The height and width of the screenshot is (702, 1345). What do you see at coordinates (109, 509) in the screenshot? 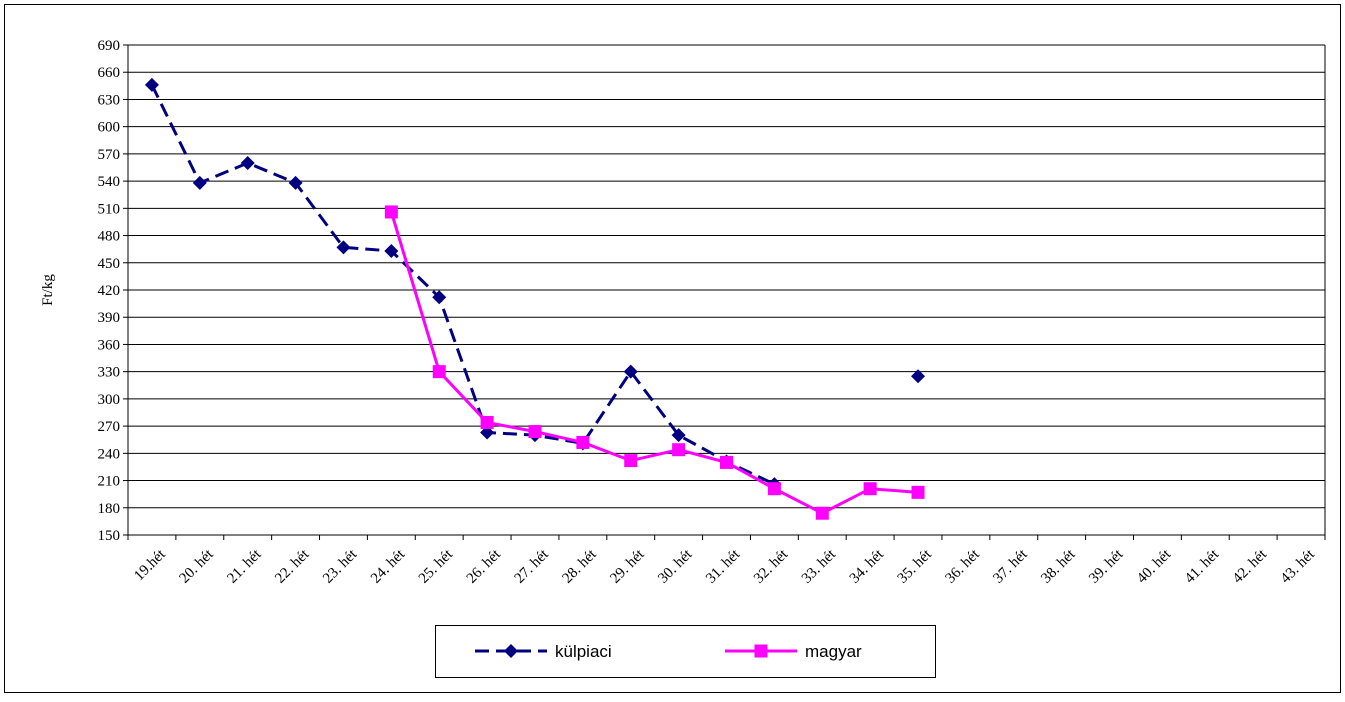
I see `y-tick-label: 180` at bounding box center [109, 509].